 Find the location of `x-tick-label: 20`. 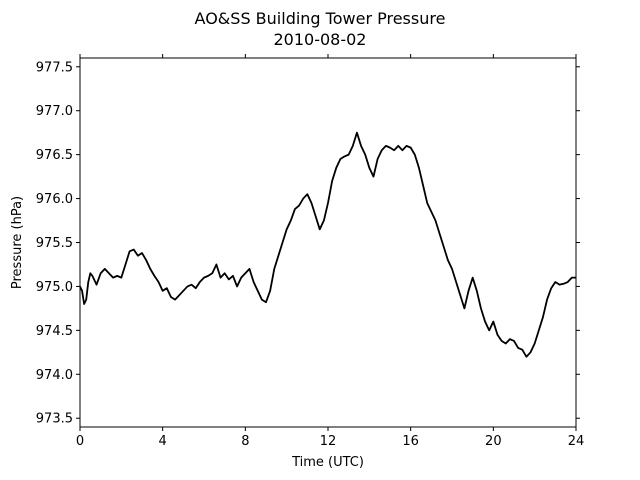

x-tick-label: 20 is located at coordinates (493, 441).